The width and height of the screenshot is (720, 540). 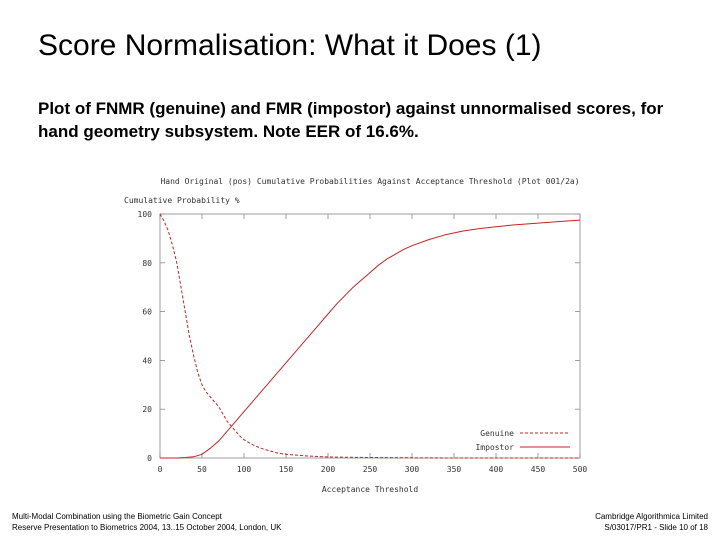 I want to click on y-tick-label: 20, so click(x=147, y=409).